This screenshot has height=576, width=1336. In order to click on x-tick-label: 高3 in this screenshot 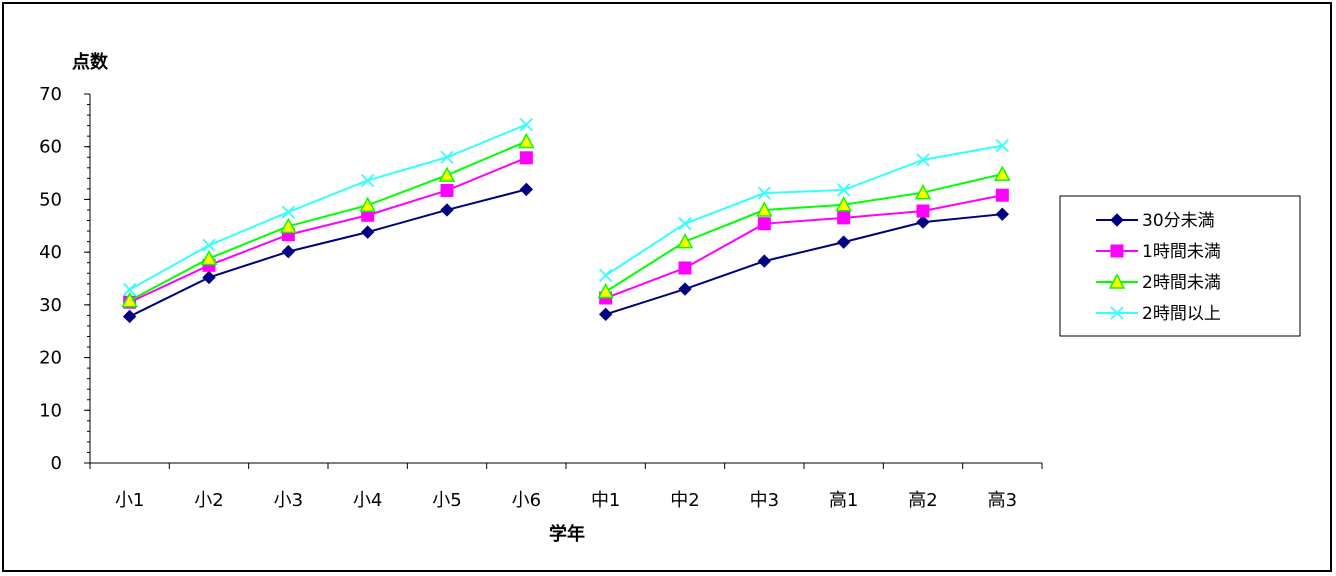, I will do `click(1002, 500)`.